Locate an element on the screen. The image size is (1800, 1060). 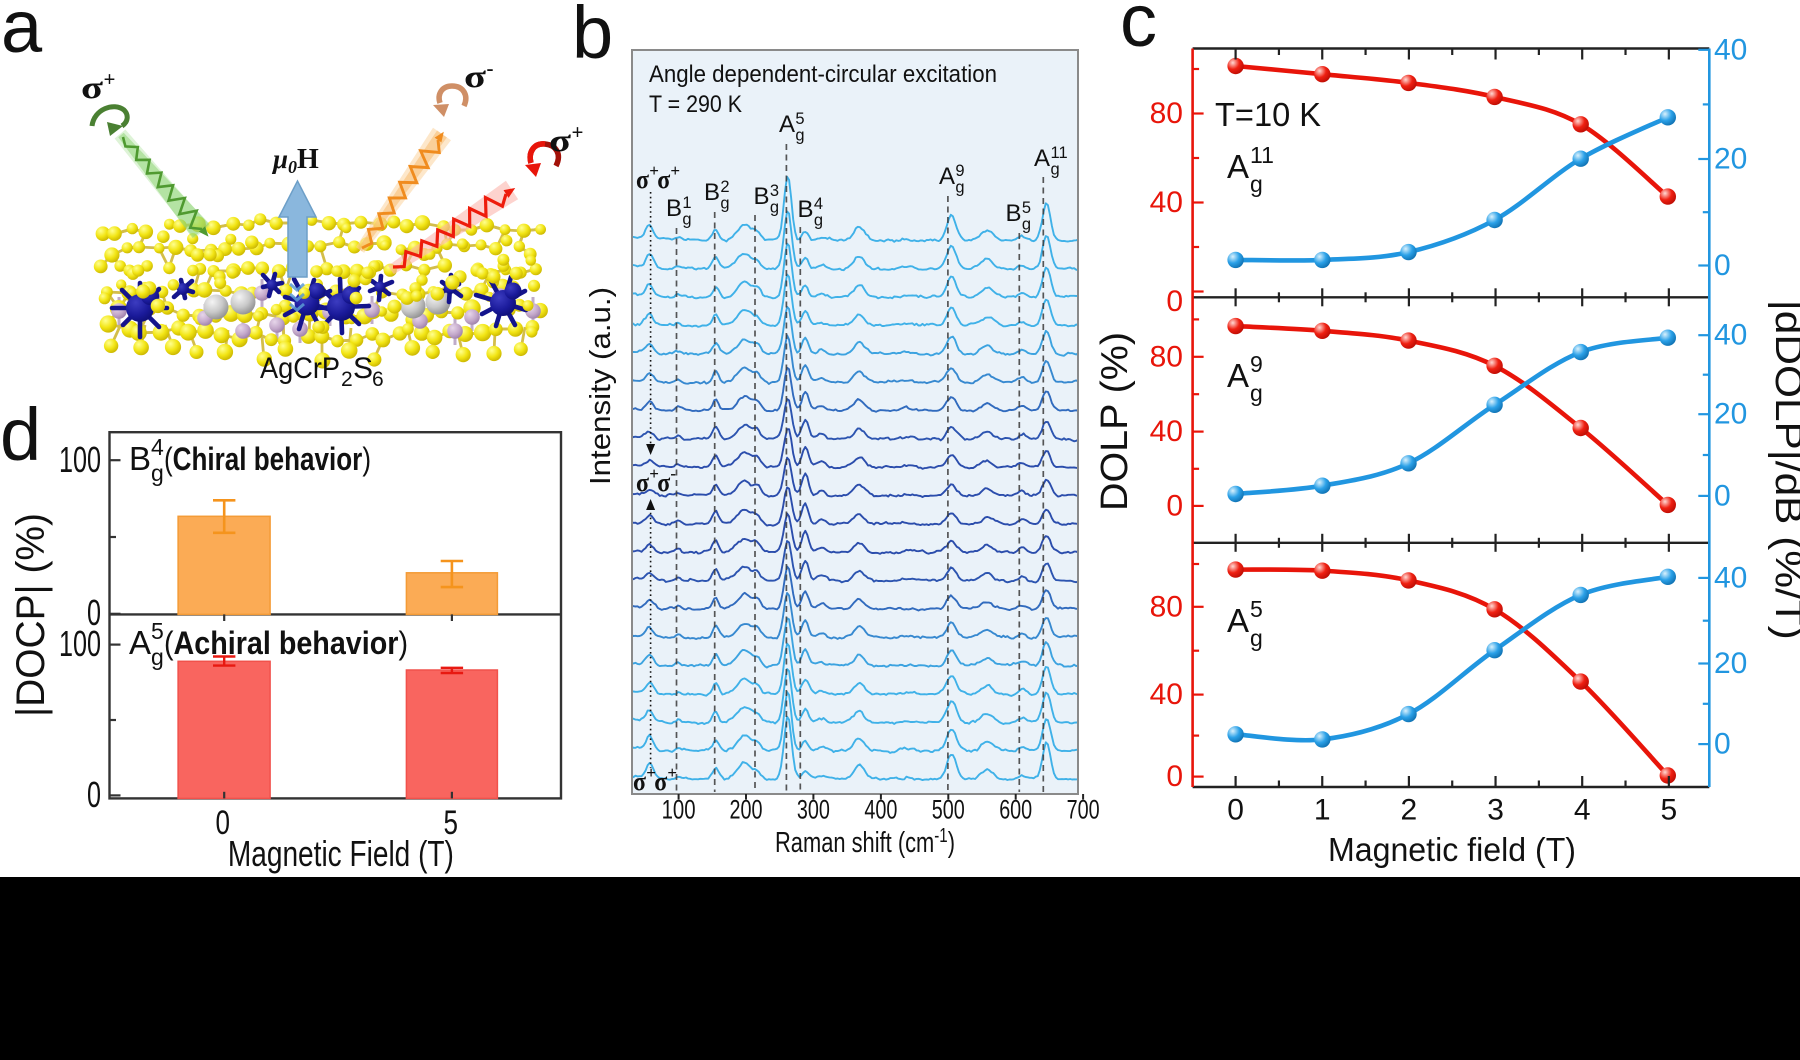
svg-text:Angle dependent-circular excit: Angle dependent-circular excitation is located at coordinates (823, 74).